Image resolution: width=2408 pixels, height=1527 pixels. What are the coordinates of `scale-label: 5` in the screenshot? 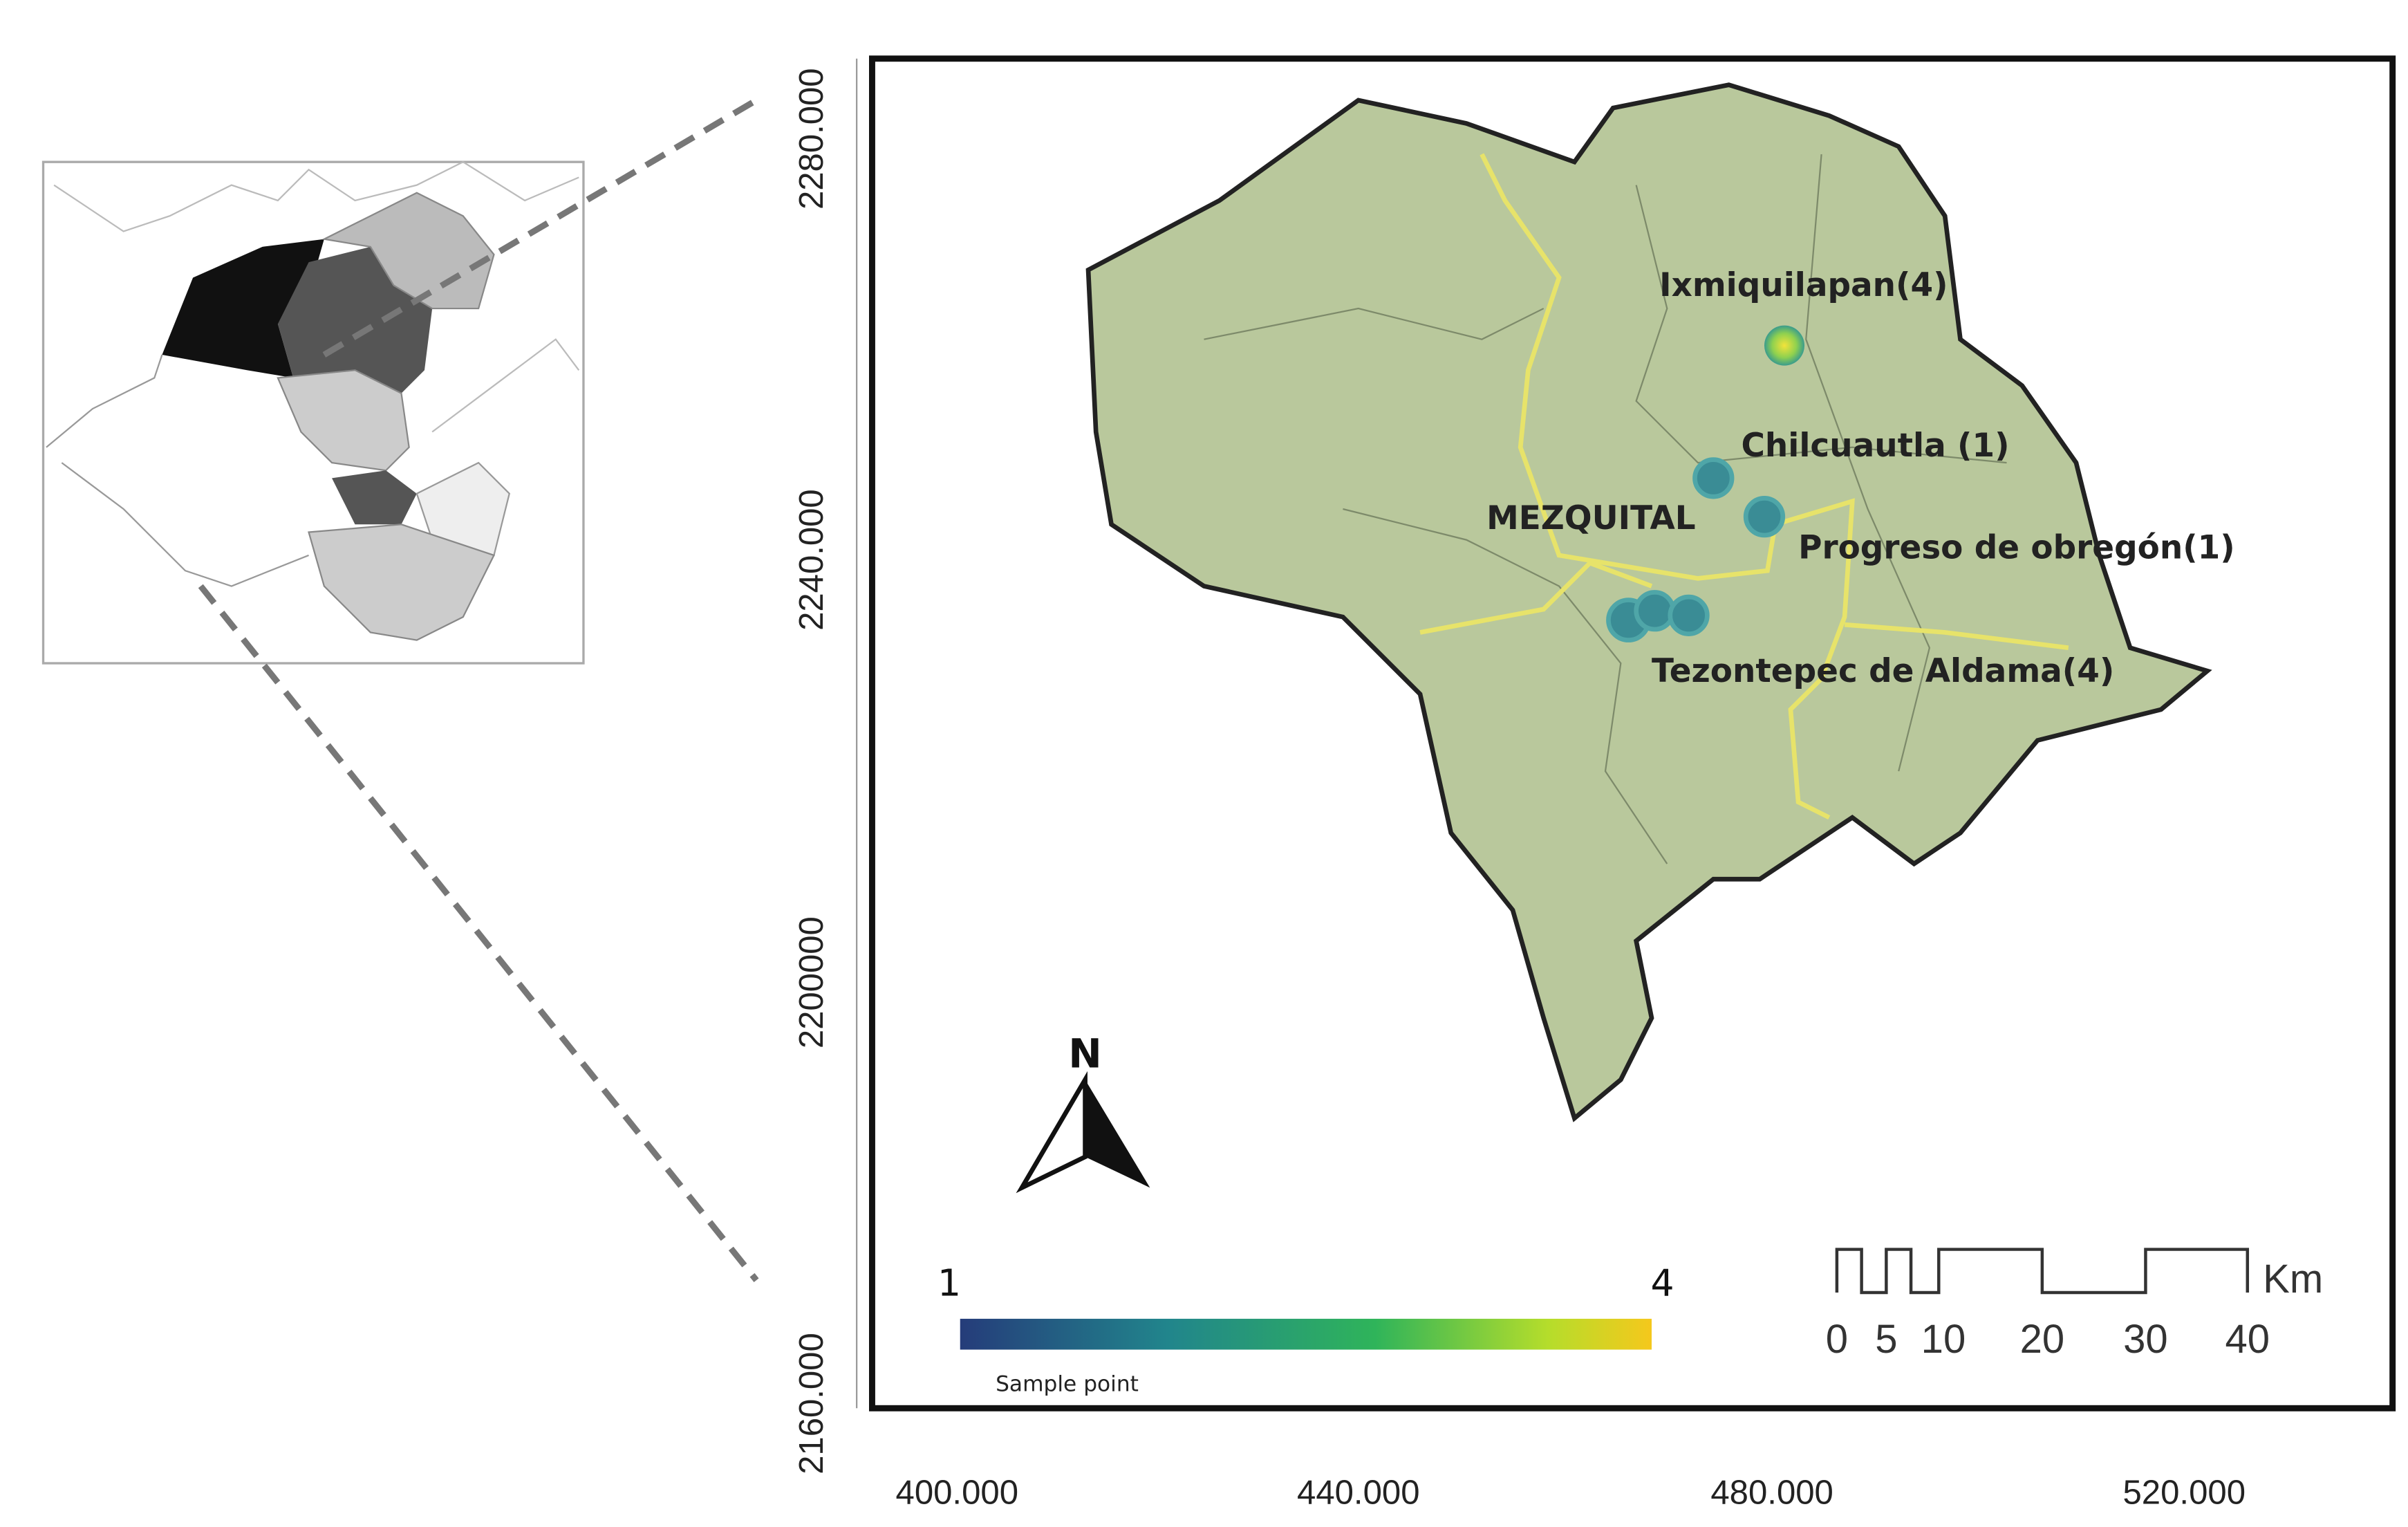 It's located at (1886, 1339).